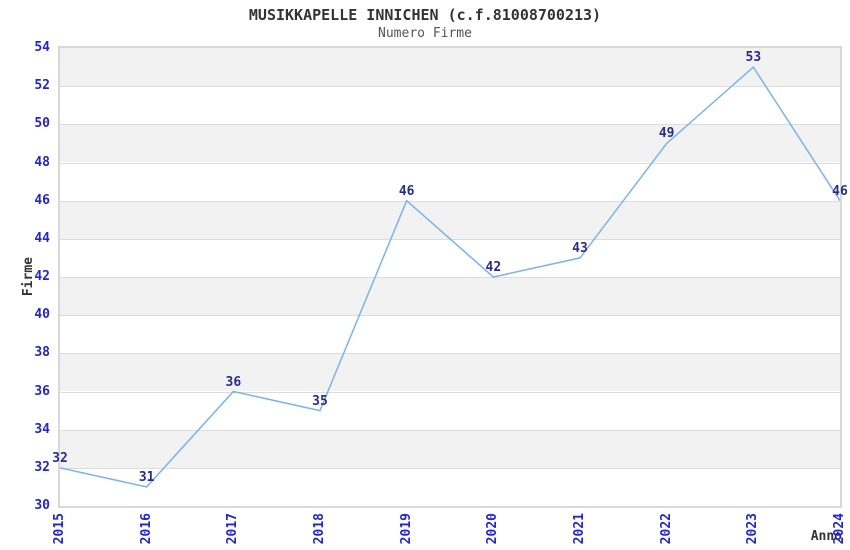 Image resolution: width=850 pixels, height=550 pixels. Describe the element at coordinates (42, 200) in the screenshot. I see `y-tick-label: 46` at that location.